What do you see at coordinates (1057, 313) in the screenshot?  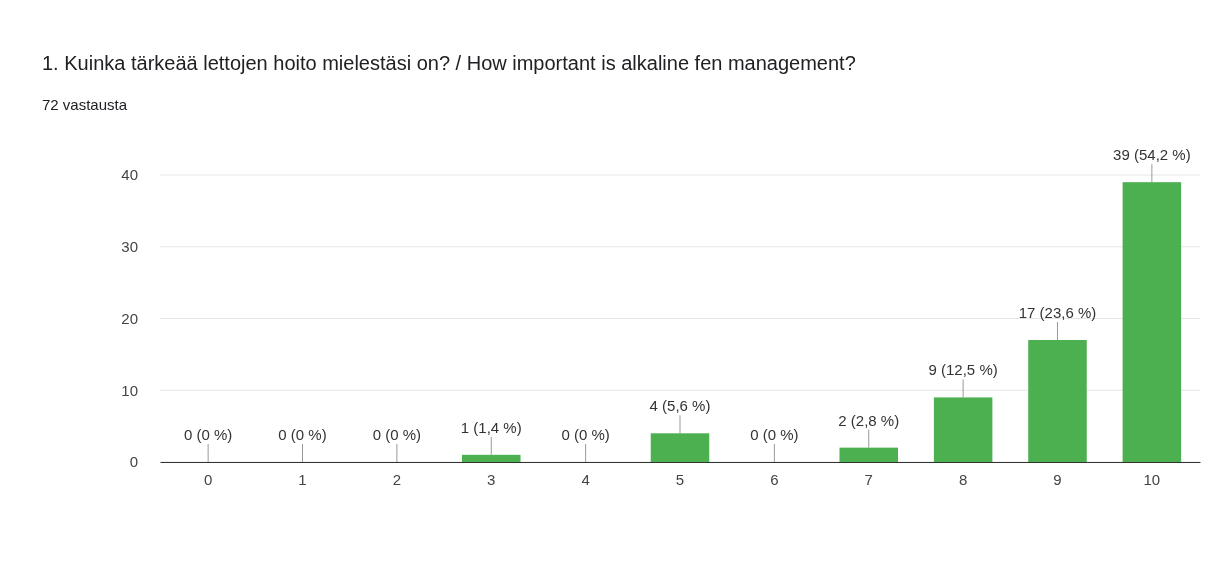 I see `data-label: 17 (23,6 %)` at bounding box center [1057, 313].